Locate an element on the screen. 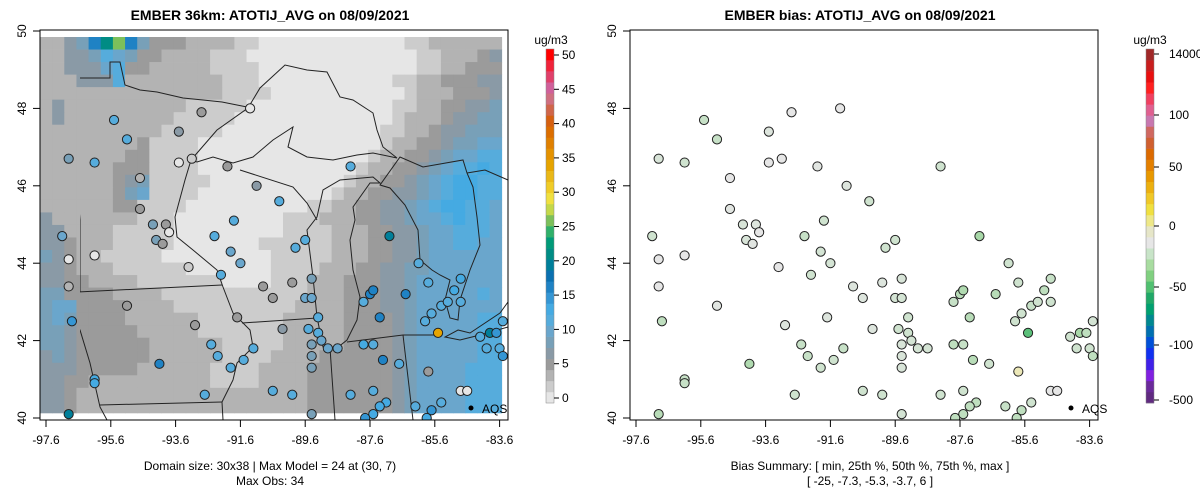  model-map-title: EMBER 36km: ATOTIJ_AVG on 08/09/2021 is located at coordinates (270, 15).